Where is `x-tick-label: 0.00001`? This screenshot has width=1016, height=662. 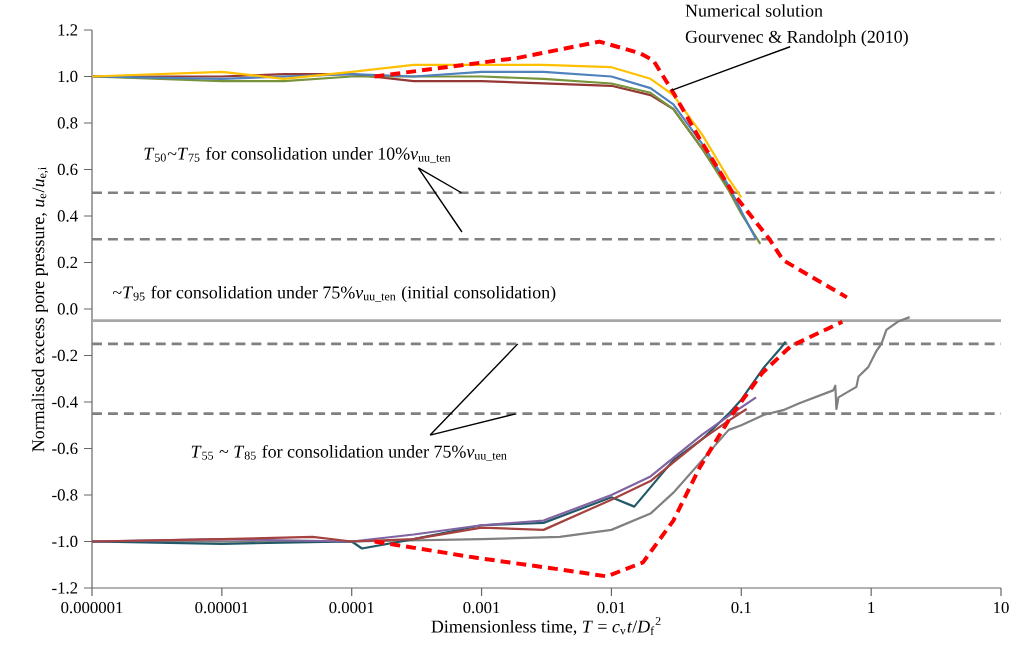
x-tick-label: 0.00001 is located at coordinates (222, 607).